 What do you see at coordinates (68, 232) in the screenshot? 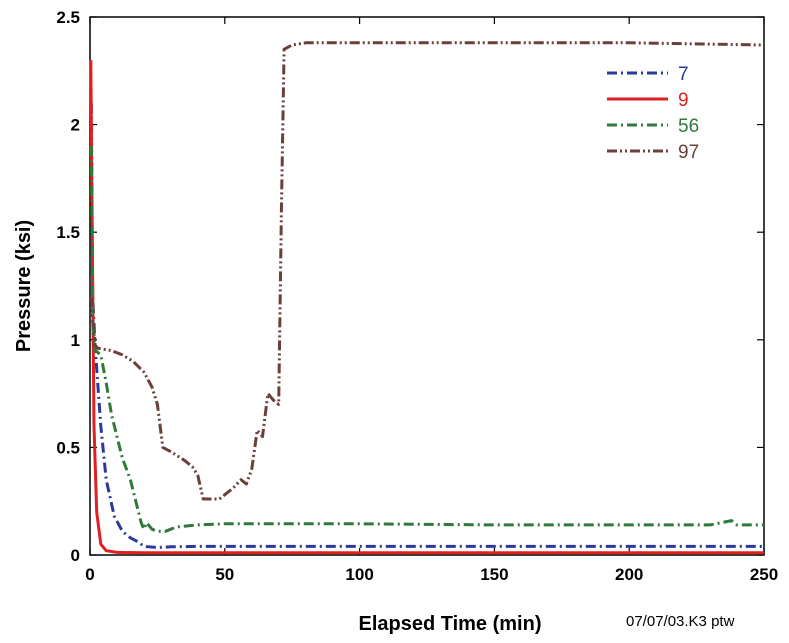
I see `y-tick-label: 1.5` at bounding box center [68, 232].